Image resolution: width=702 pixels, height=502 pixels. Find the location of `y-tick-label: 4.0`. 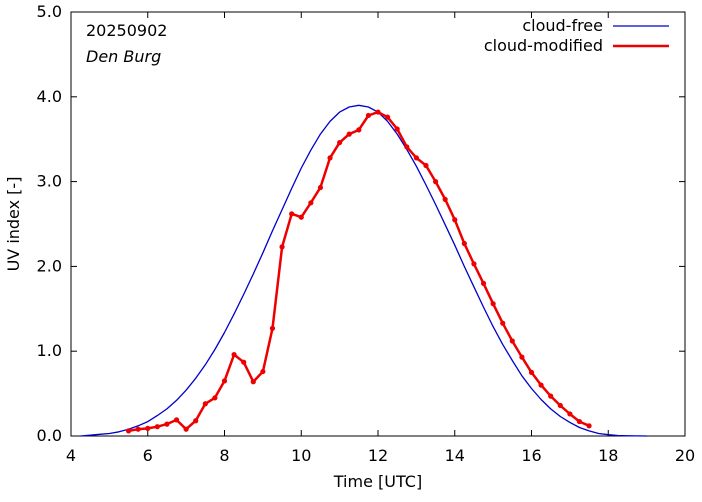

y-tick-label: 4.0 is located at coordinates (49, 96).